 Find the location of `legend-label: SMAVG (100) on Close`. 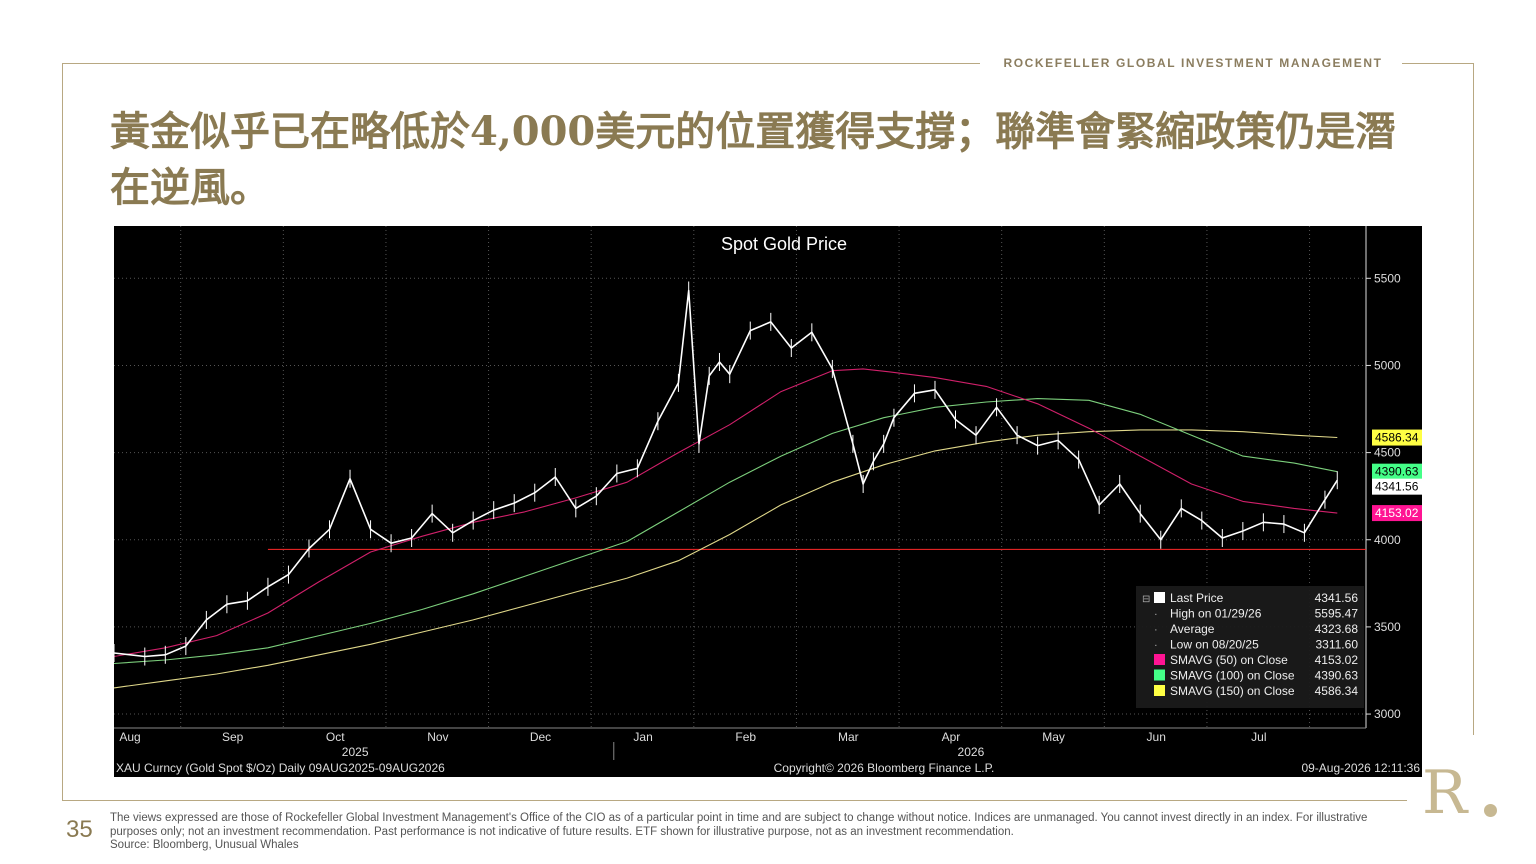

legend-label: SMAVG (100) on Close is located at coordinates (1232, 676).